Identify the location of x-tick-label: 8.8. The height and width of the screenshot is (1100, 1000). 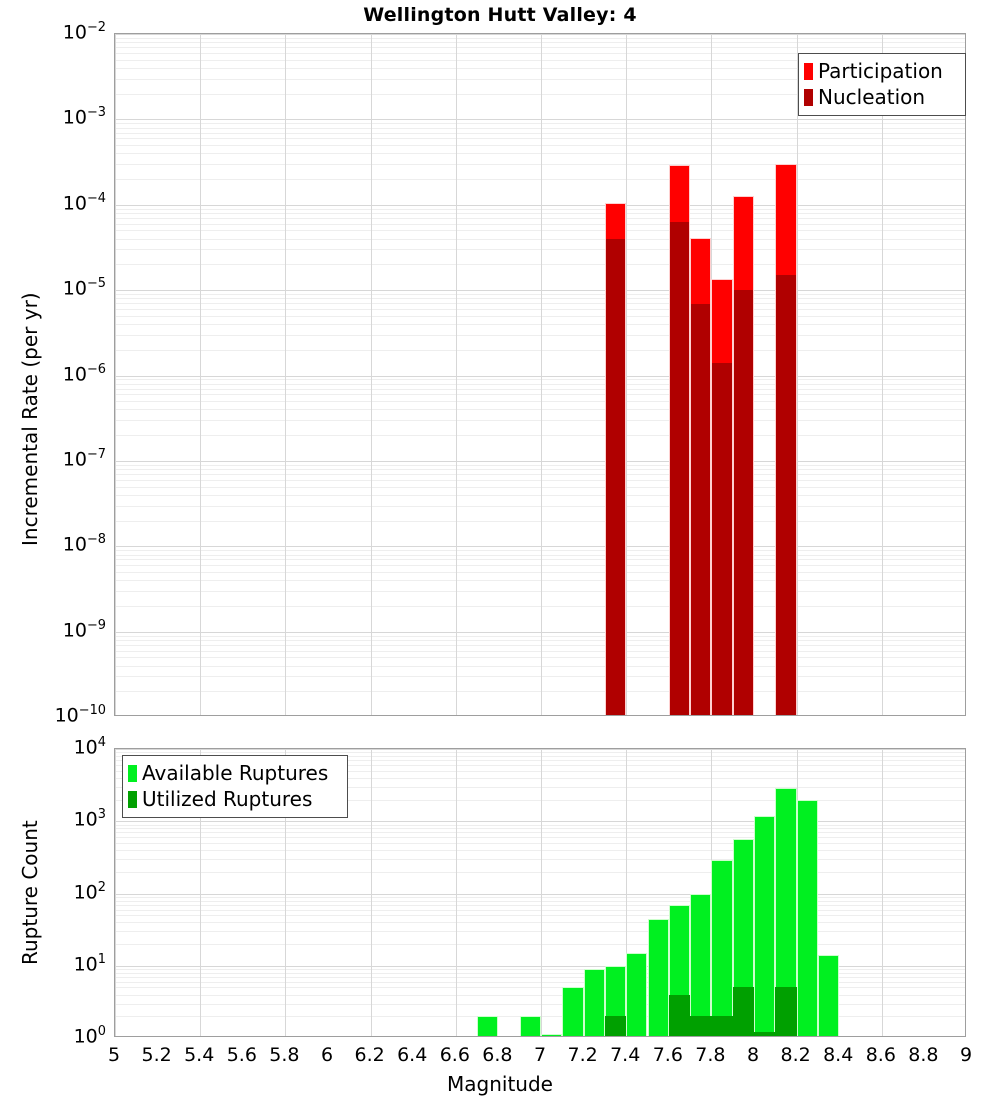
(923, 1055).